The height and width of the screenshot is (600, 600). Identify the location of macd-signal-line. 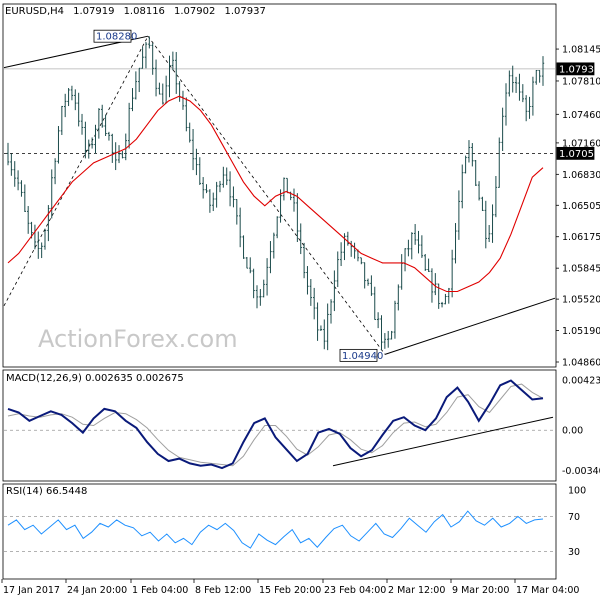
(275, 425).